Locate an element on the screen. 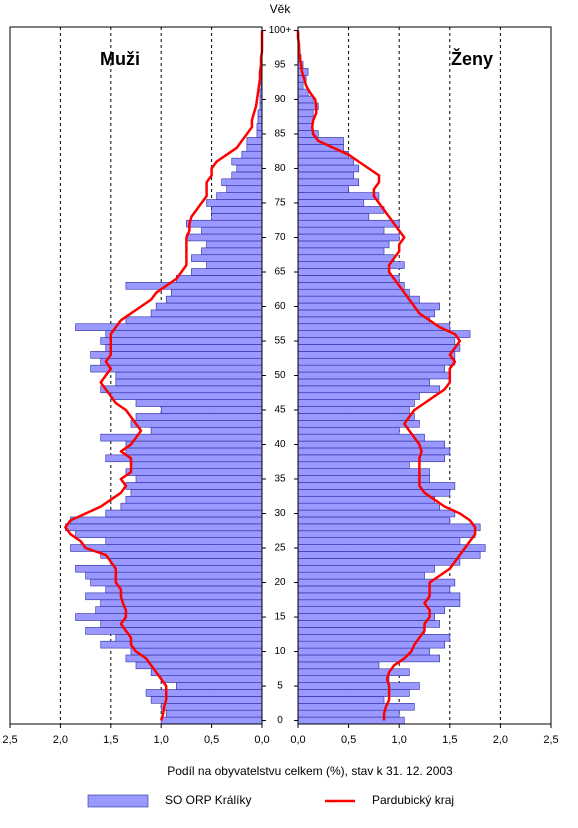 This screenshot has height=828, width=578. panel-label: Ženy is located at coordinates (472, 58).